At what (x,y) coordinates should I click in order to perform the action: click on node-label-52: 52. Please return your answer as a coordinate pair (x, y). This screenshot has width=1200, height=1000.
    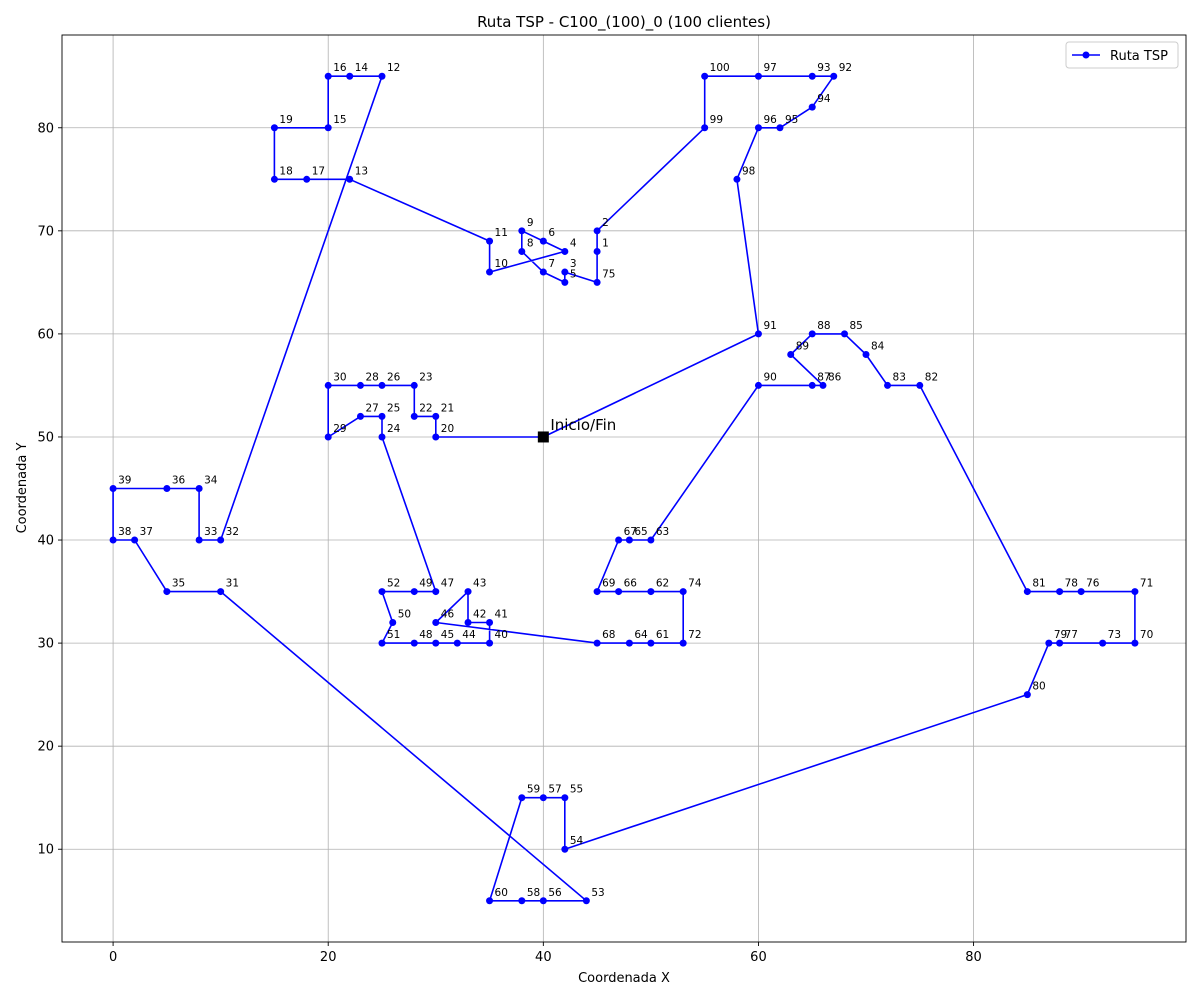
    Looking at the image, I should click on (393, 584).